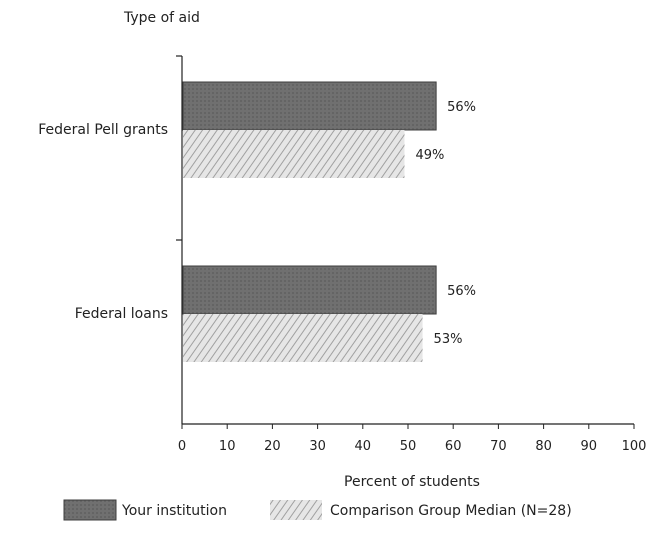 The image size is (654, 537). I want to click on chart-title: Type of aid, so click(161, 18).